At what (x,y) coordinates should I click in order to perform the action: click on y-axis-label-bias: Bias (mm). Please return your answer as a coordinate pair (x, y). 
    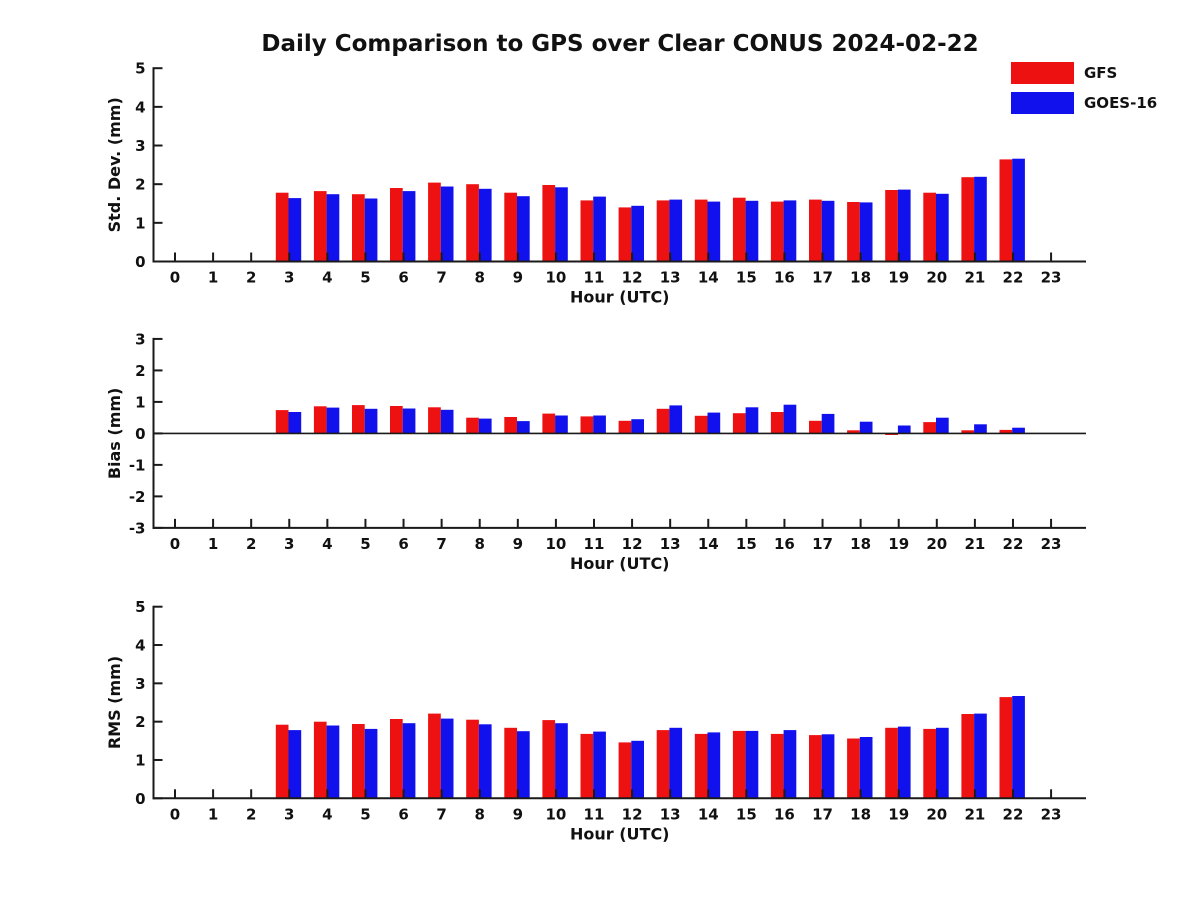
    Looking at the image, I should click on (114, 434).